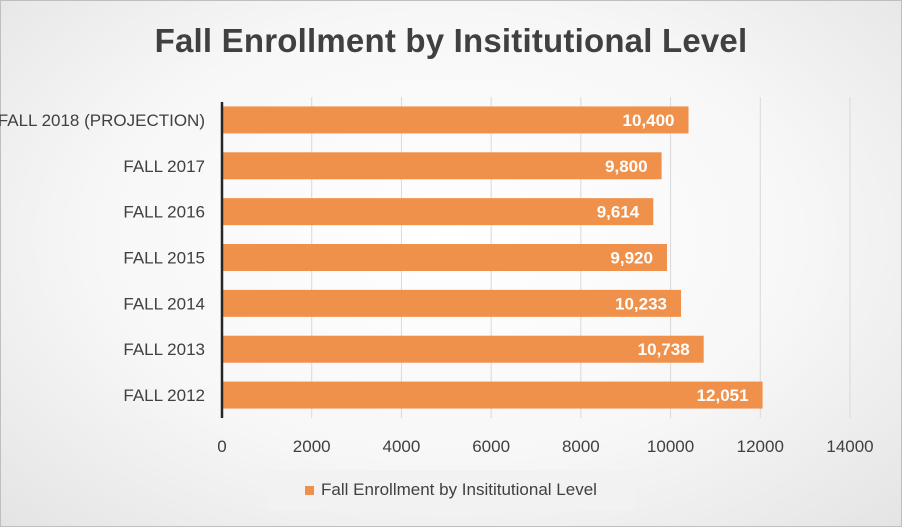 This screenshot has width=902, height=527. What do you see at coordinates (664, 349) in the screenshot?
I see `data-label: 10,738` at bounding box center [664, 349].